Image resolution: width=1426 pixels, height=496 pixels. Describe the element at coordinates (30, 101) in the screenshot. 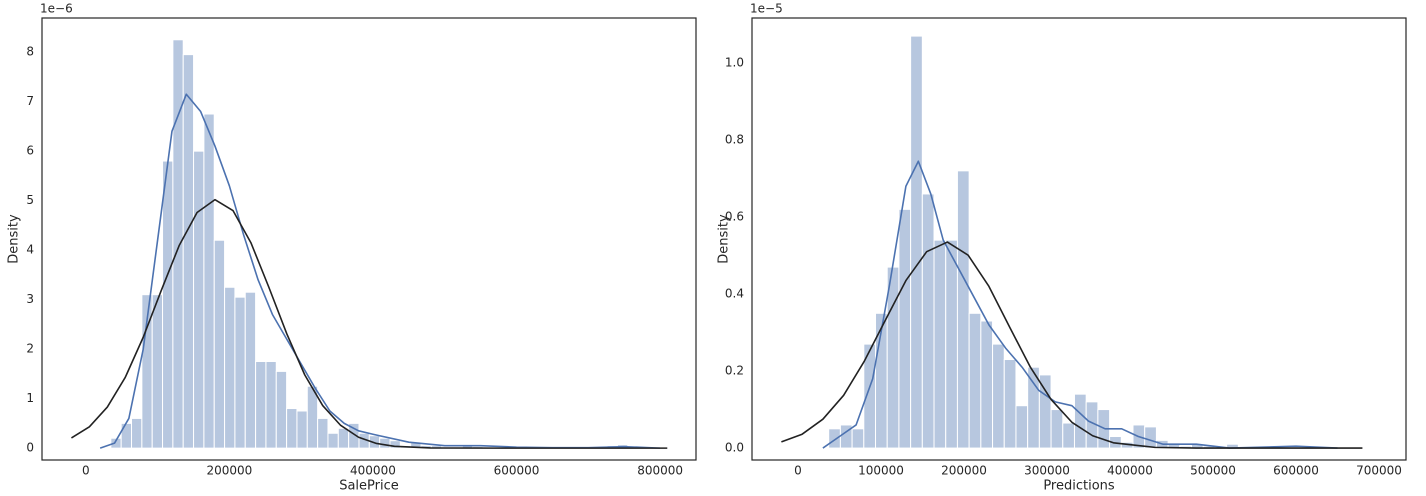

I see `y-tick-label: 7` at that location.